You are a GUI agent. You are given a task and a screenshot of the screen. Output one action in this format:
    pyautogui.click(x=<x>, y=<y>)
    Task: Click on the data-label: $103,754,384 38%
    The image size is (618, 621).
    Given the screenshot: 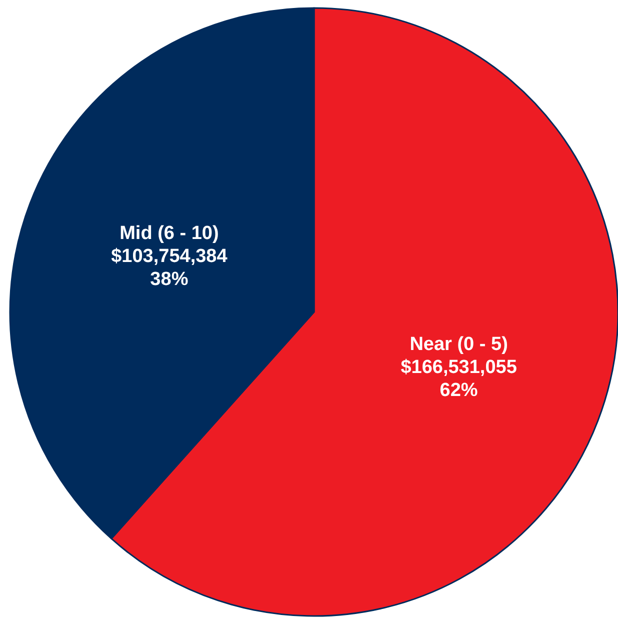 What is the action you would take?
    pyautogui.click(x=169, y=268)
    